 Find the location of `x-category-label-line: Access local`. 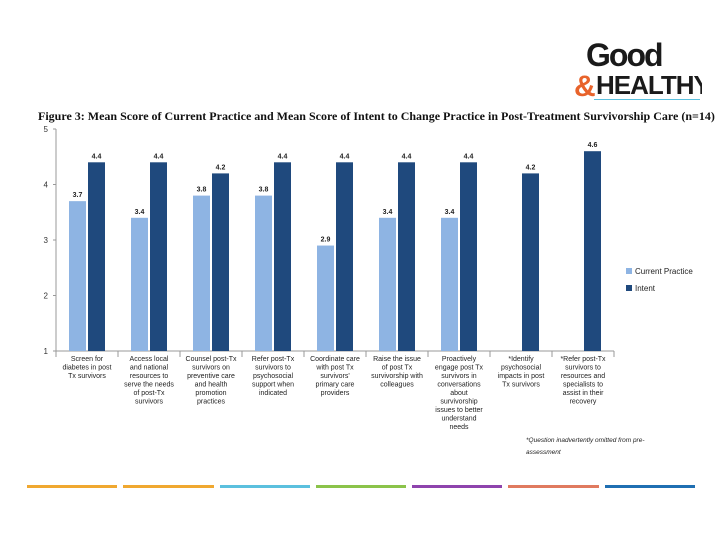

x-category-label-line: Access local is located at coordinates (149, 359).